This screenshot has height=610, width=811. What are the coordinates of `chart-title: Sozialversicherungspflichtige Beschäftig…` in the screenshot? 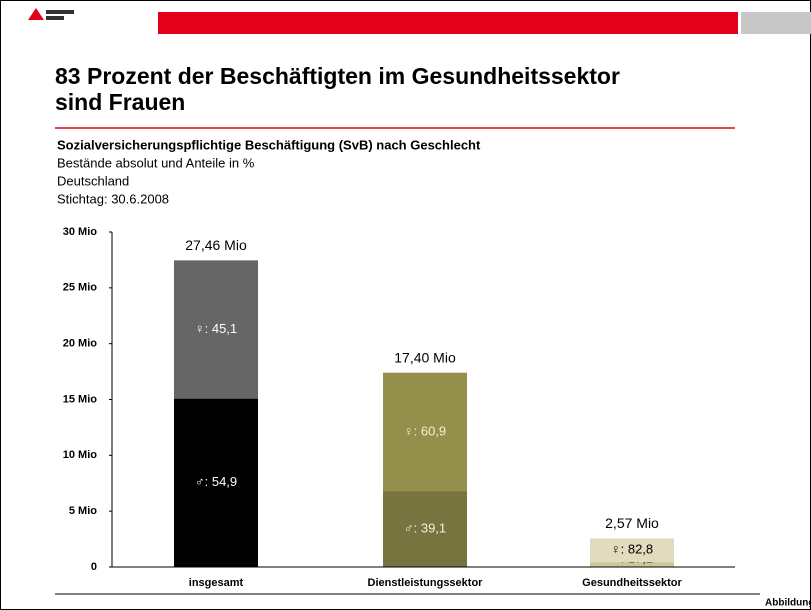 It's located at (269, 144).